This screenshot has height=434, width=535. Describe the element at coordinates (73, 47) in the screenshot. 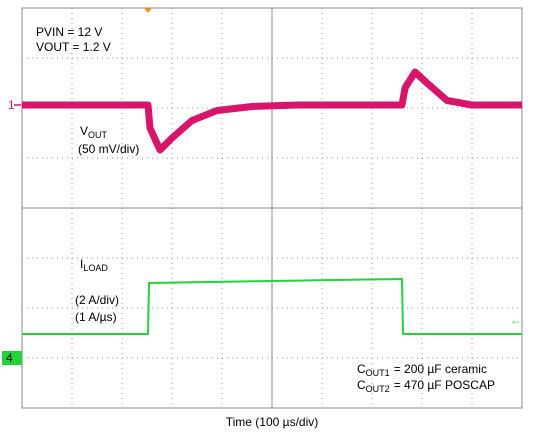

I see `condition: VOUT = 1.2 V` at that location.